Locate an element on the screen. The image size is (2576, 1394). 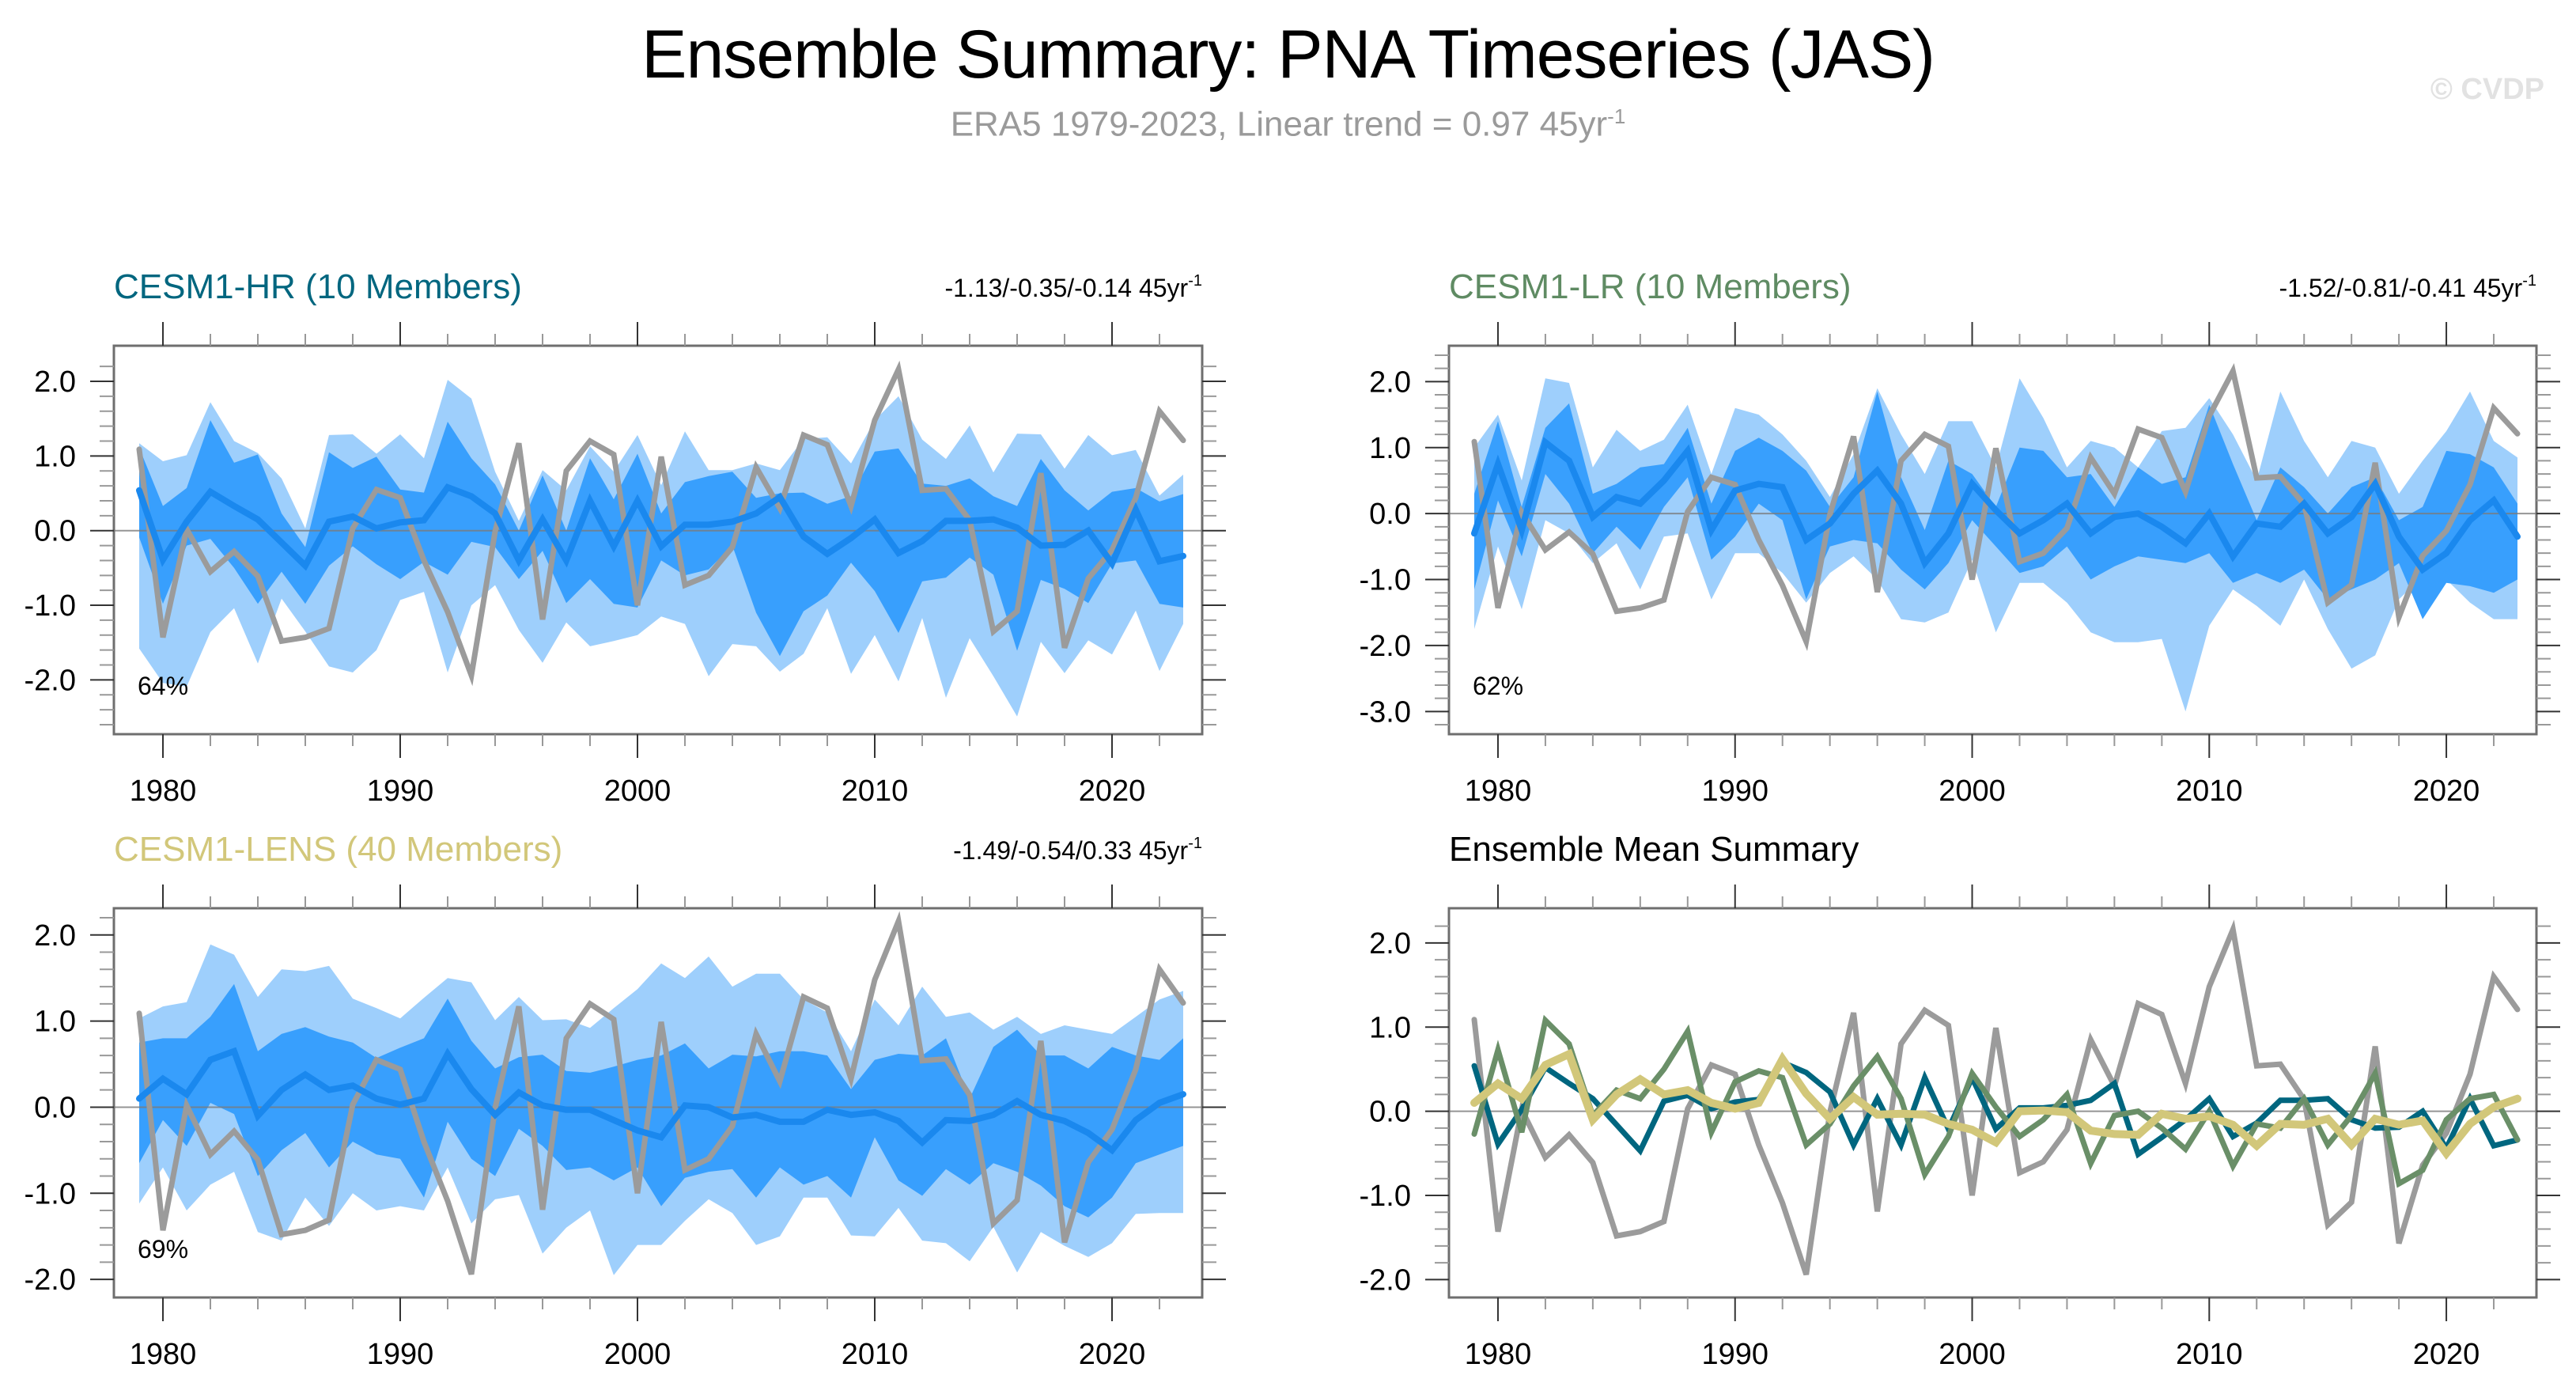
panel-trend-label: -1.49/-0.54/0.33 45yr-1 is located at coordinates (1077, 850).